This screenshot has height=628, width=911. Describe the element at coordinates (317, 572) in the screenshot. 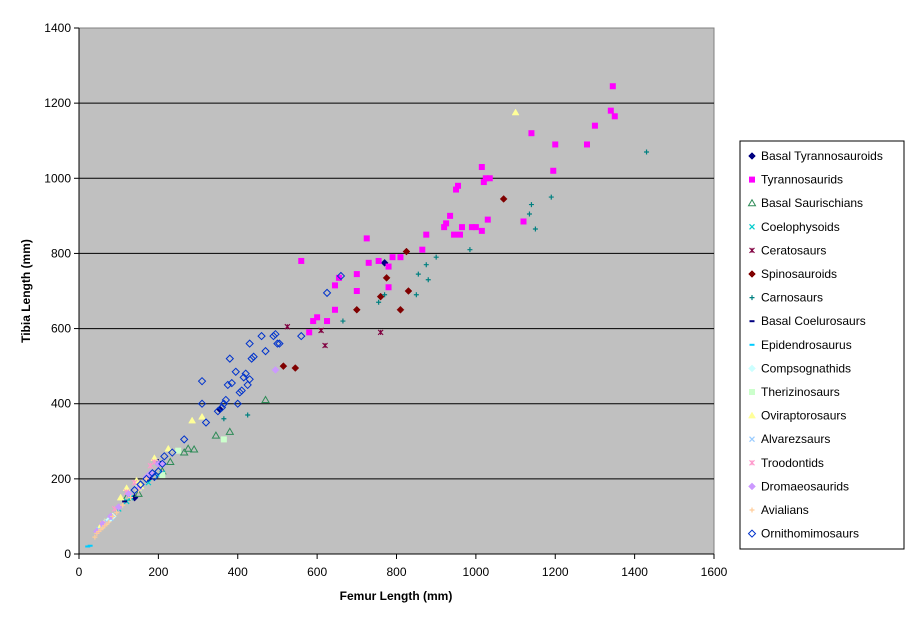

I see `x-tick-label: 600` at that location.